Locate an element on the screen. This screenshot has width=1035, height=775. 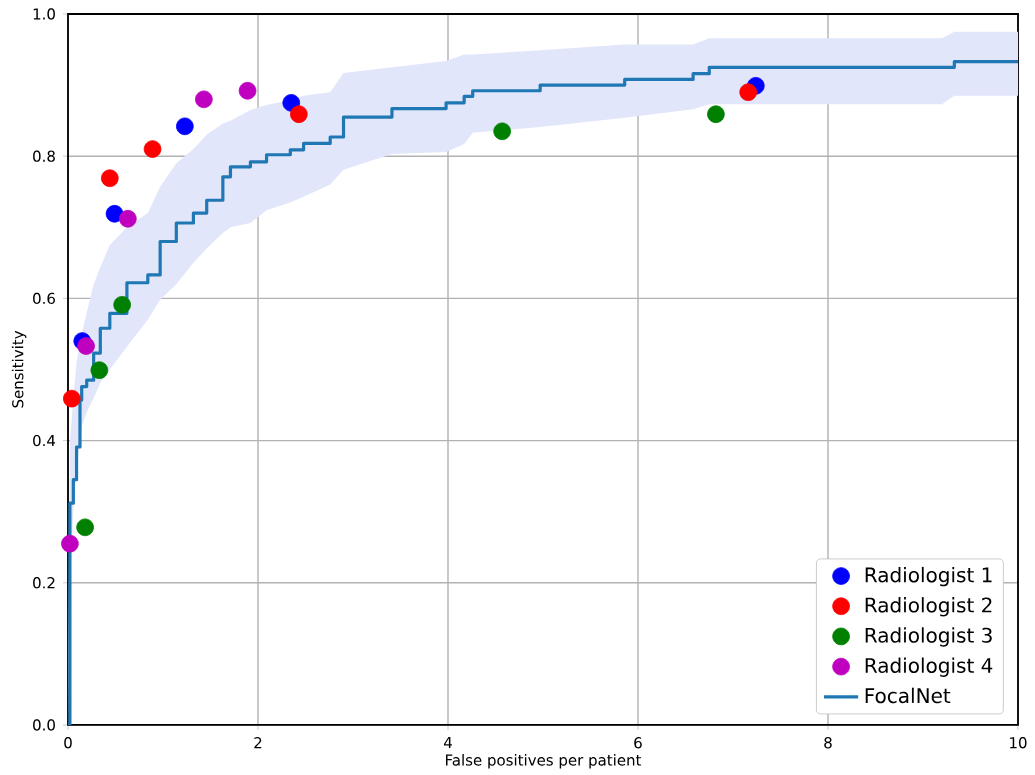
x-tick-label: 4 is located at coordinates (447, 742).